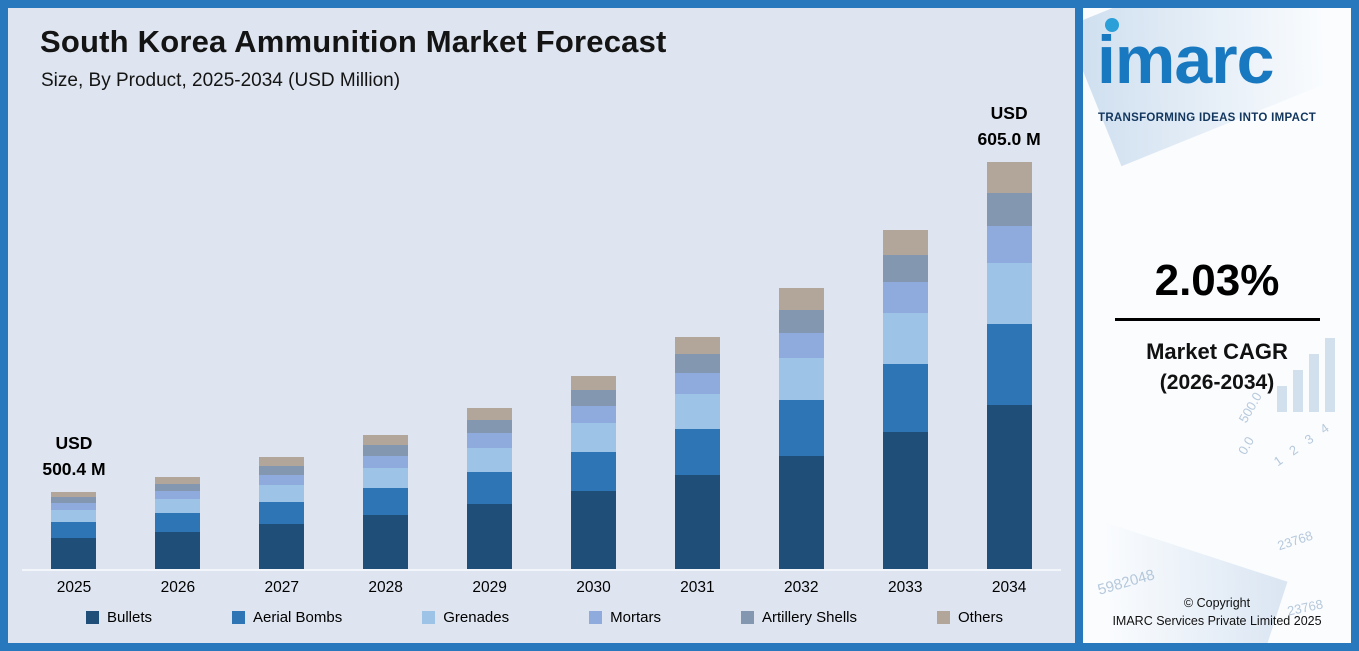 Image resolution: width=1359 pixels, height=651 pixels. What do you see at coordinates (1217, 319) in the screenshot?
I see `cagr-divider` at bounding box center [1217, 319].